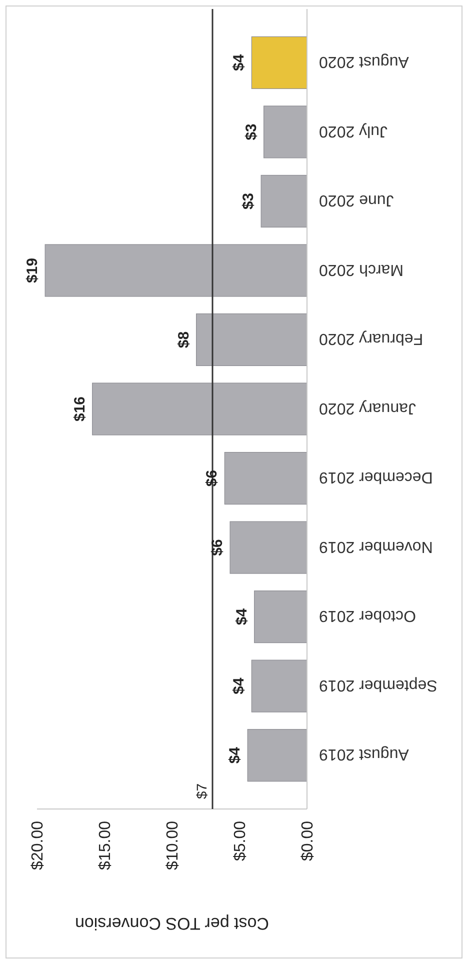 The width and height of the screenshot is (468, 964). I want to click on y-tick-label: November 2019, so click(375, 546).